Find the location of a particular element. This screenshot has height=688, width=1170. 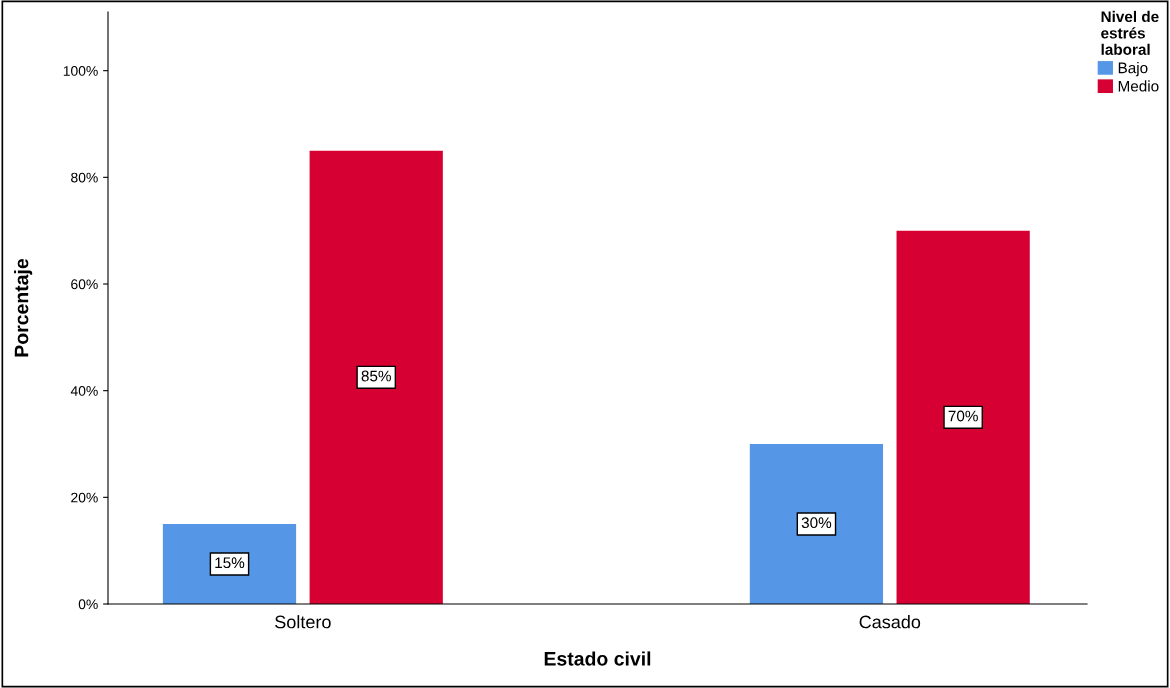

y-axis-title: Porcentaje is located at coordinates (23, 307).